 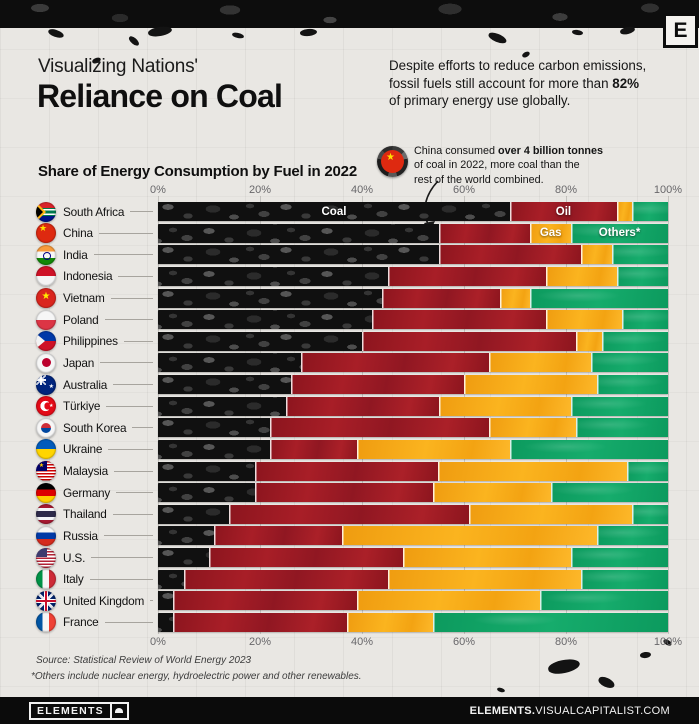 What do you see at coordinates (95, 427) in the screenshot?
I see `country-label: South Korea` at bounding box center [95, 427].